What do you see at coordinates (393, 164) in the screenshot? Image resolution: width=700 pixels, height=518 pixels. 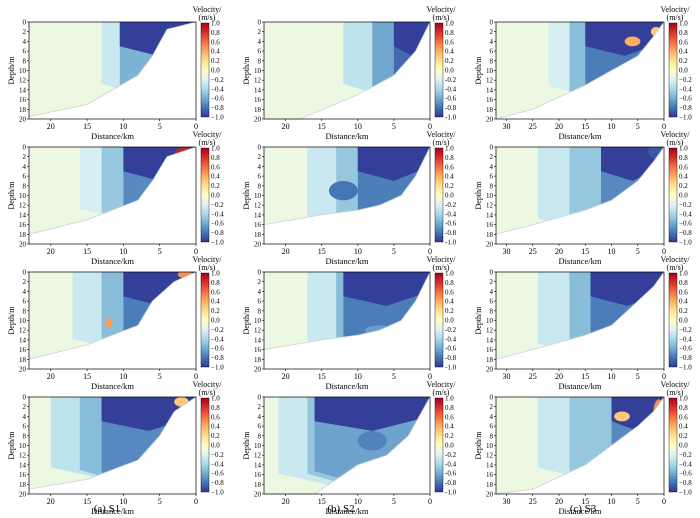 I see `velocity-core` at bounding box center [393, 164].